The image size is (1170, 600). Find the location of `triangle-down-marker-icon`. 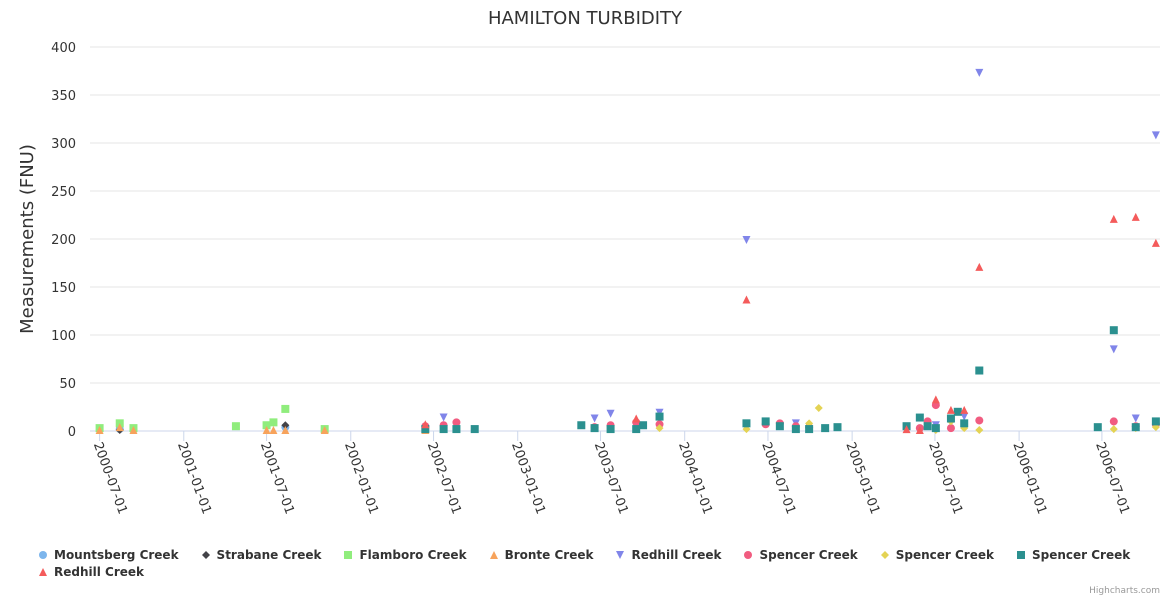

triangle-down-marker-icon is located at coordinates (620, 554).